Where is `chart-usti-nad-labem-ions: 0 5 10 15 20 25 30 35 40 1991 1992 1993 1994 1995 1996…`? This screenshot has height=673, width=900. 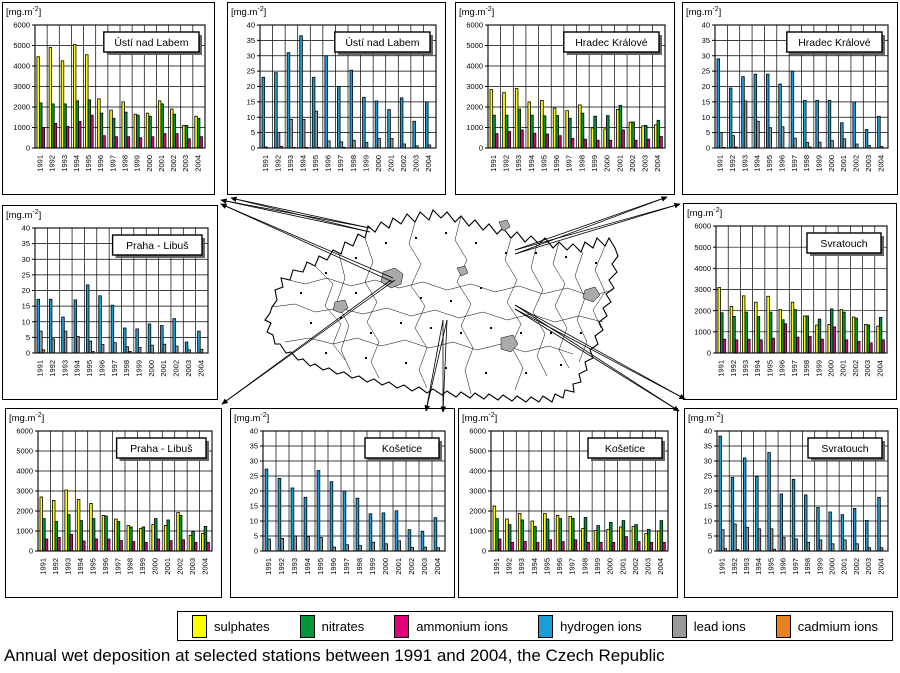 chart-usti-nad-labem-ions: 0 5 10 15 20 25 30 35 40 1991 1992 1993 1994 1995 1996… is located at coordinates (336, 98).